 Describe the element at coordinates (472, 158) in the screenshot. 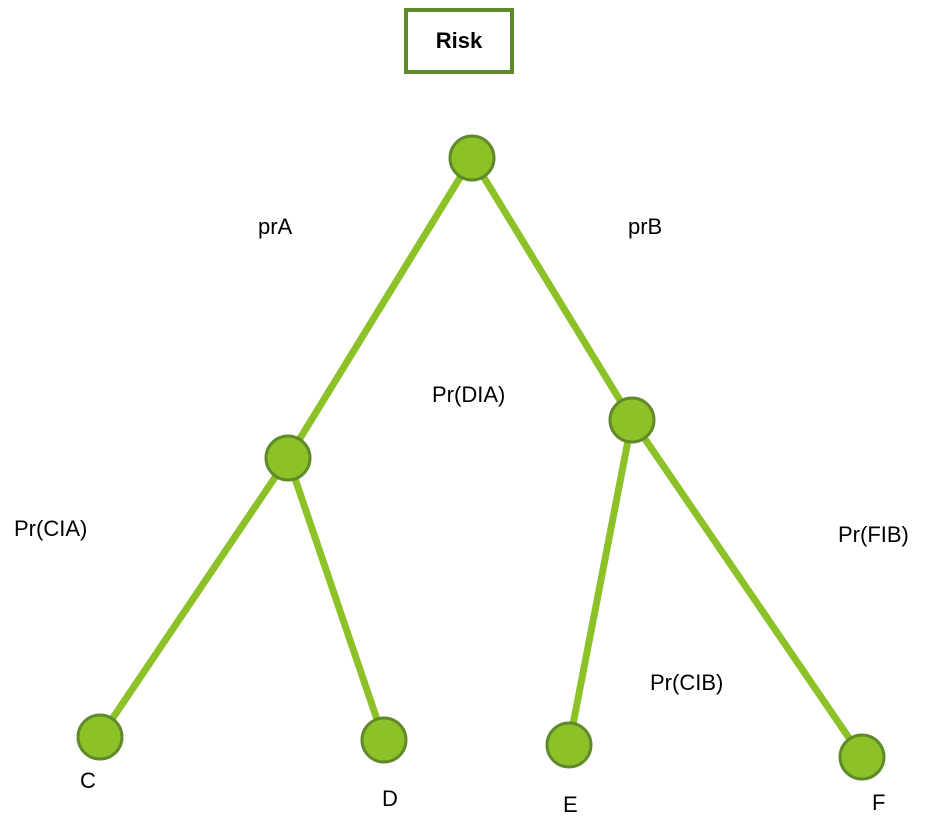

I see `root-node` at that location.